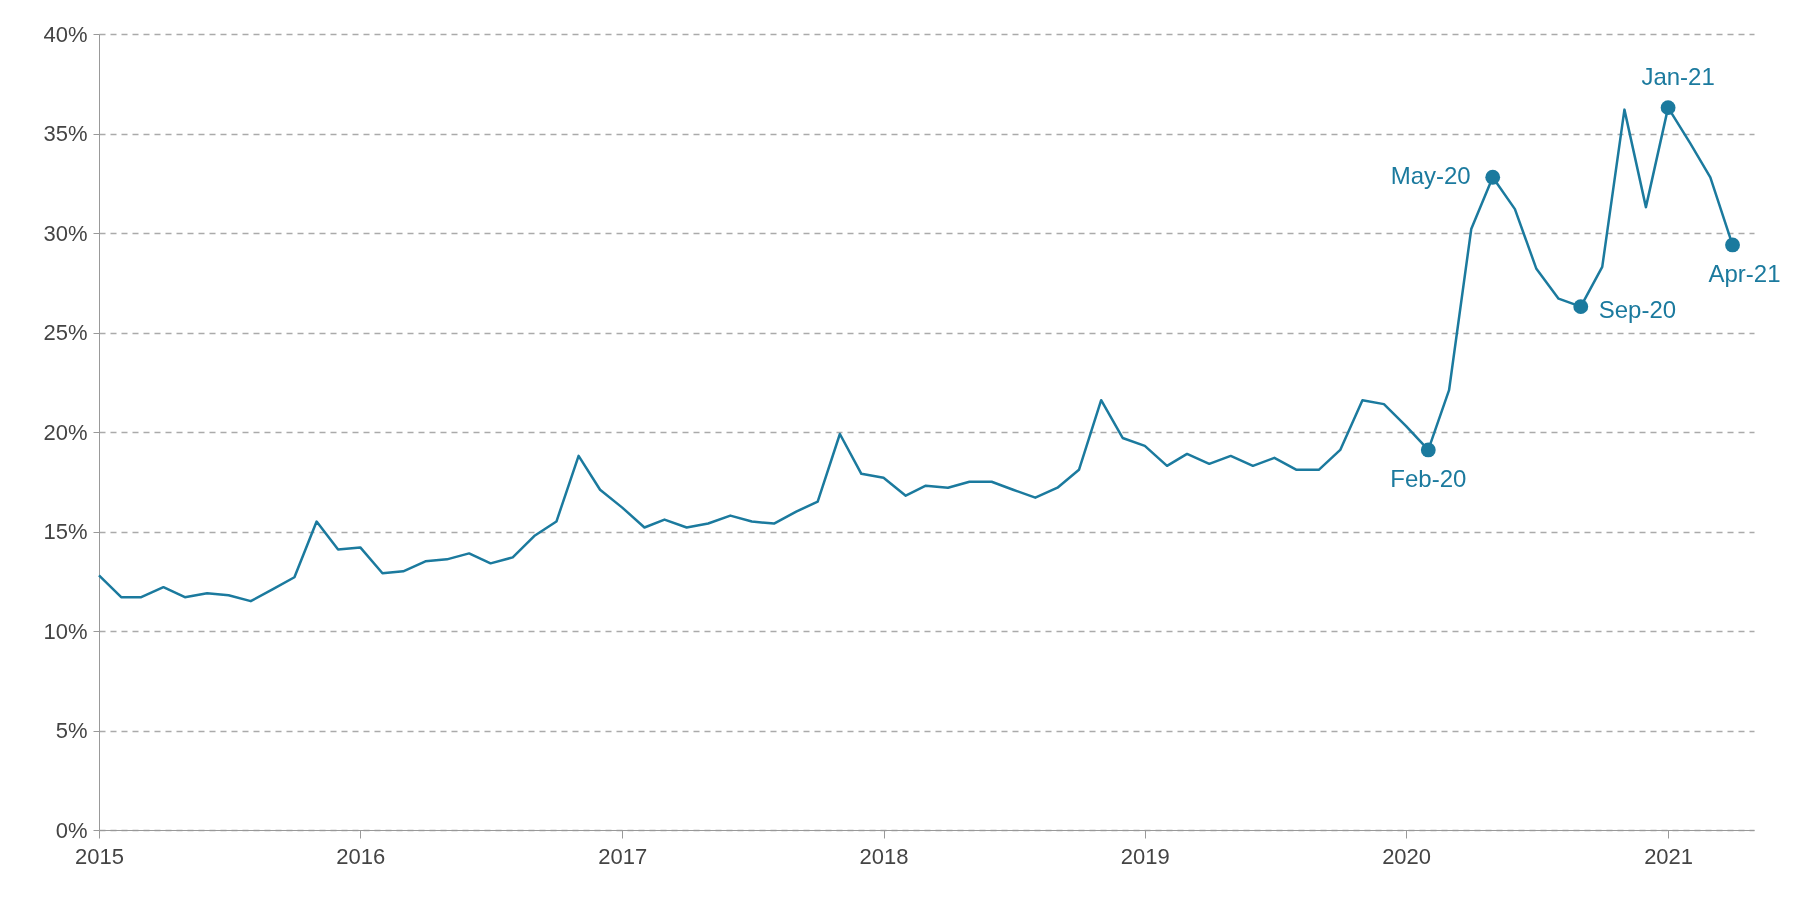 The image size is (1800, 904). I want to click on x-tick-label: 2018, so click(884, 856).